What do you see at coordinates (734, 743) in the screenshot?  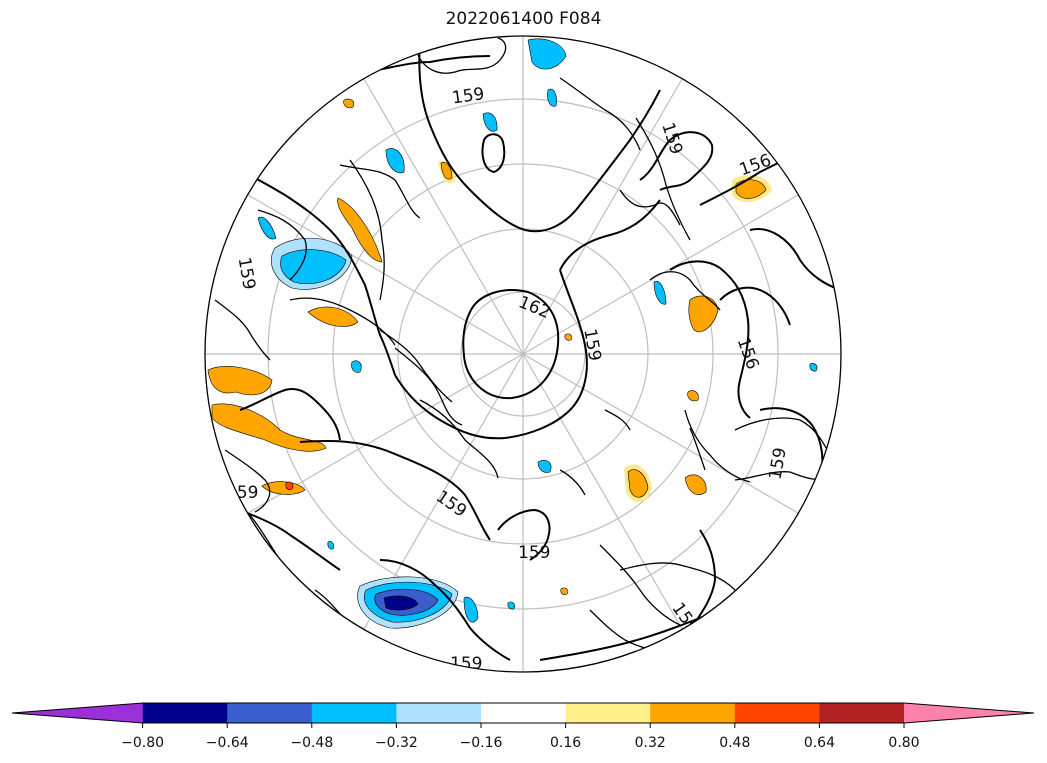 I see `colorbar-tick-label: 0.48` at bounding box center [734, 743].